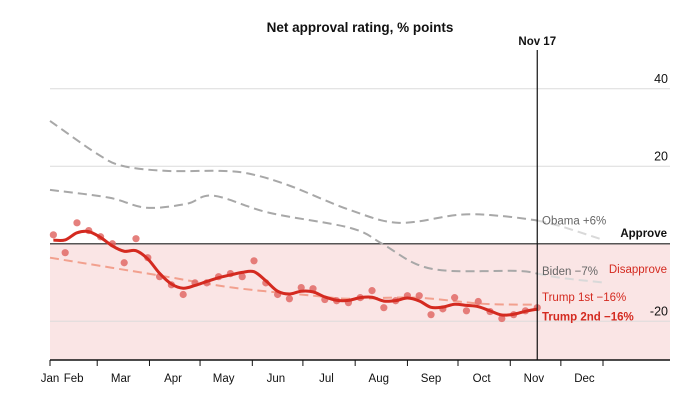 The height and width of the screenshot is (413, 700). Describe the element at coordinates (568, 229) in the screenshot. I see `obama-future-line` at that location.